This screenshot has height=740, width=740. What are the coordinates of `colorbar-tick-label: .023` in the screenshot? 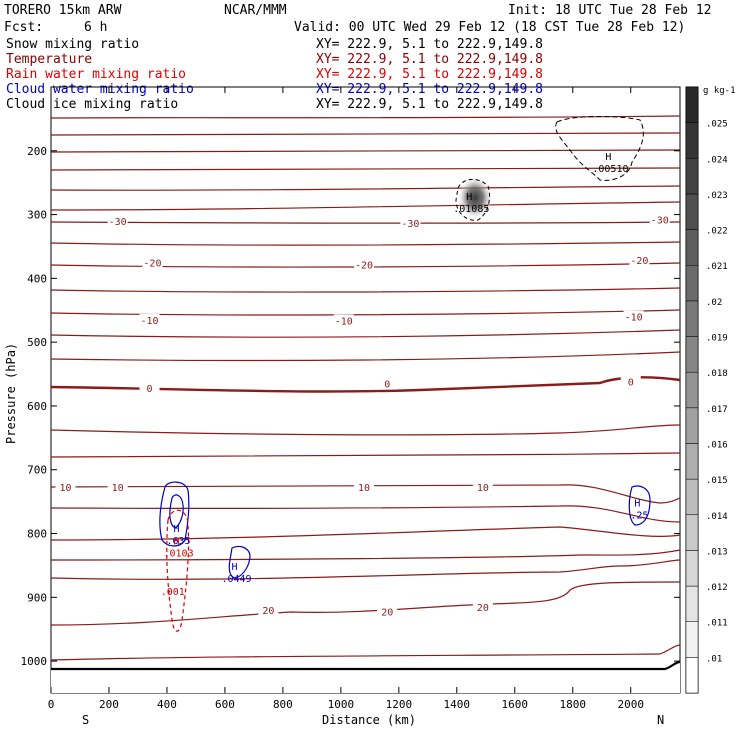 It's located at (717, 196).